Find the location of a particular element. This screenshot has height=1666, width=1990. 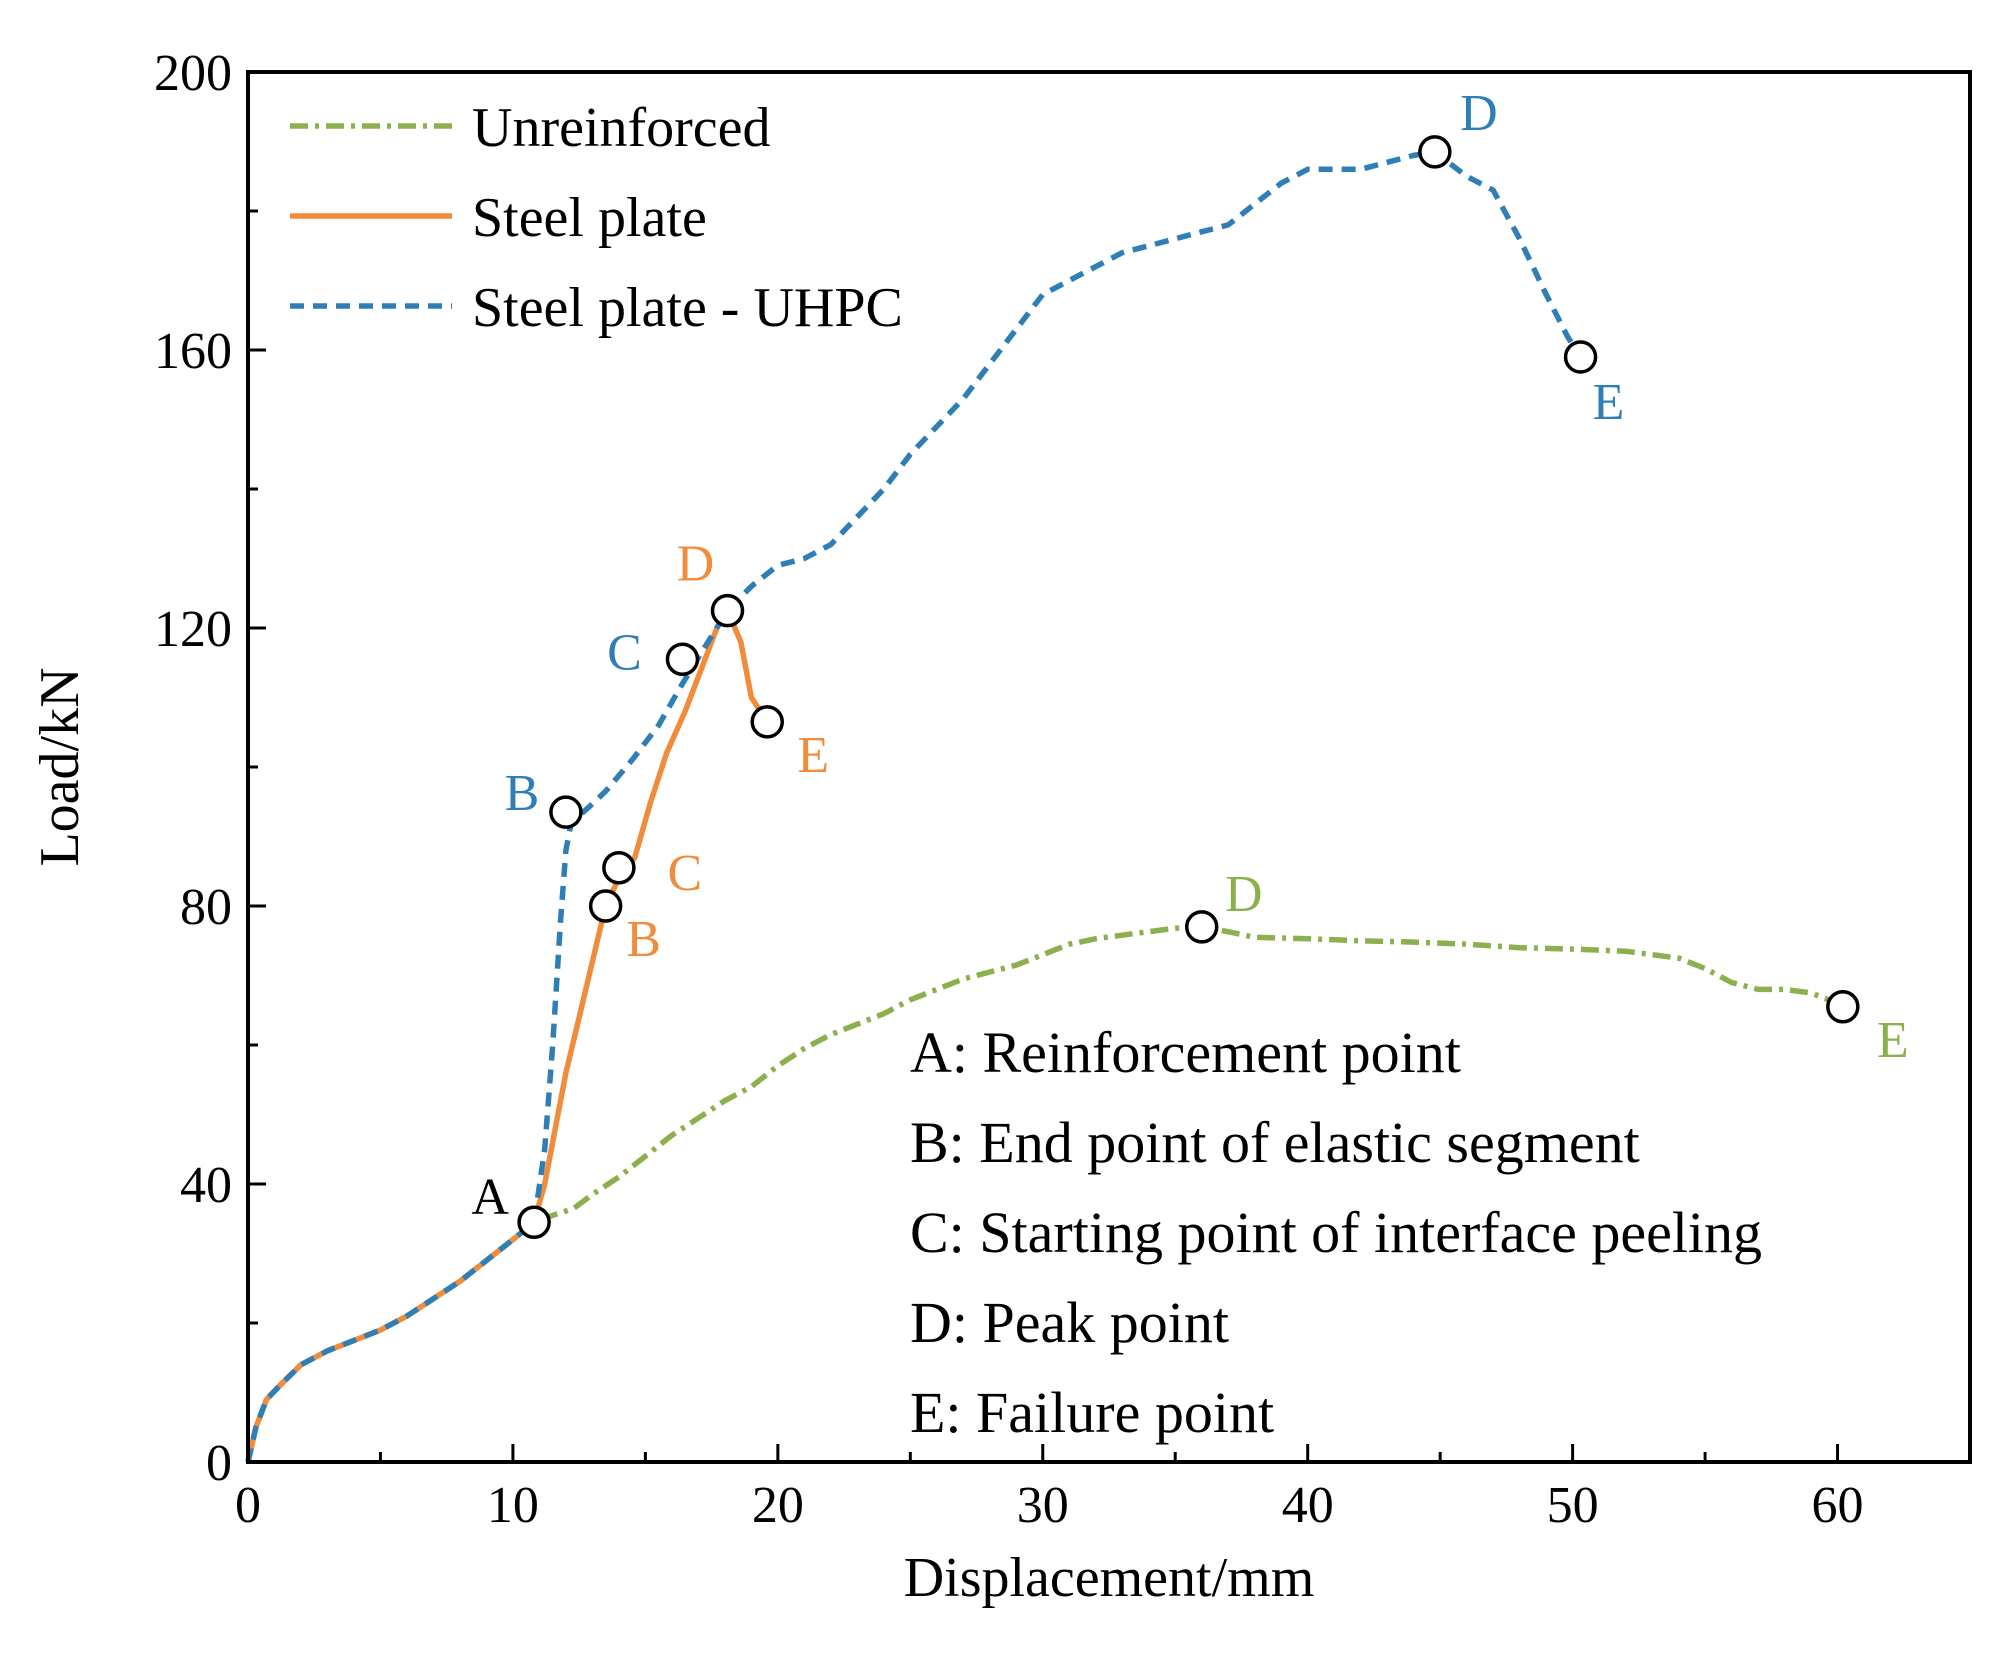

x-tick-label: 50 is located at coordinates (1573, 1505).